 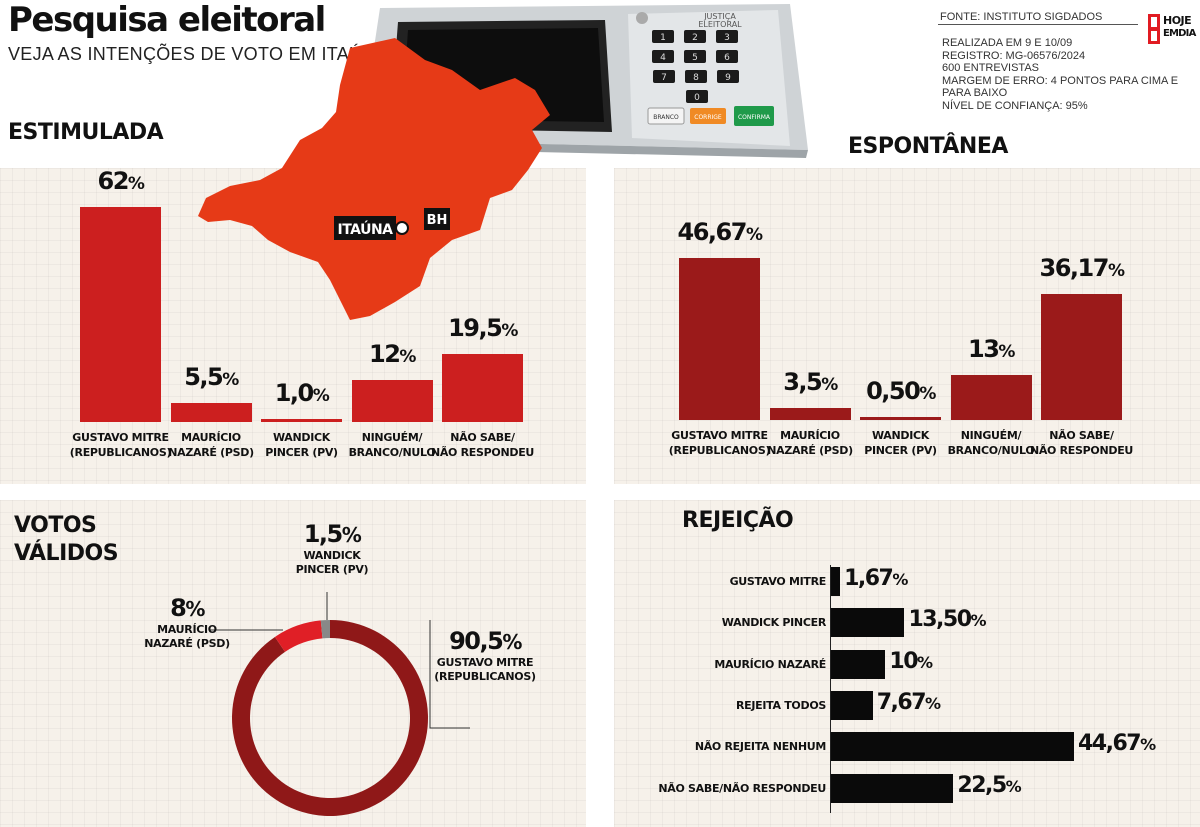 I want to click on slice-name: (REPUBLICANOS), so click(x=485, y=676).